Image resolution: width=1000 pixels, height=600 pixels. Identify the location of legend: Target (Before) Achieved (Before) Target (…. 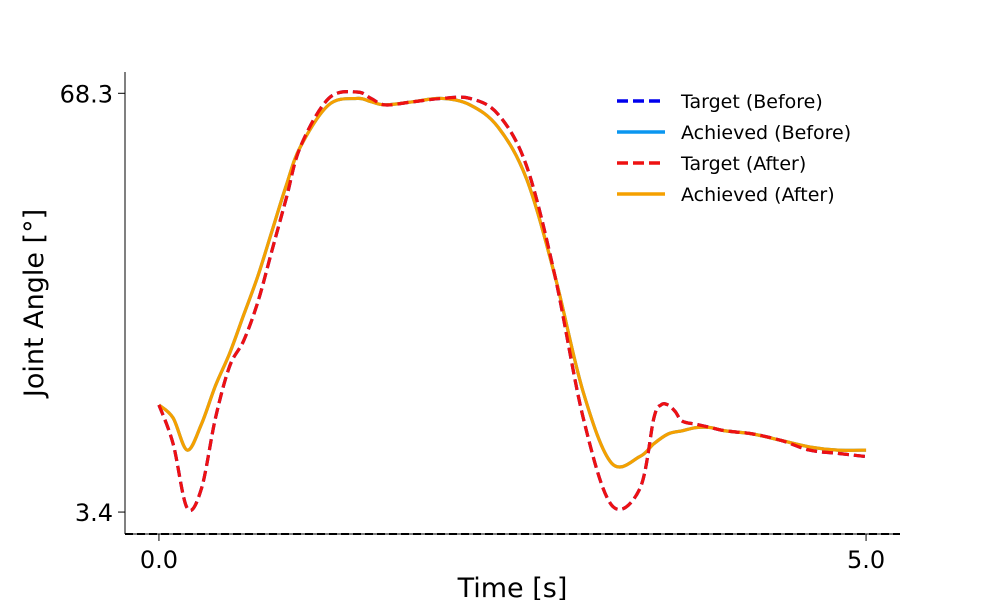
(734, 148).